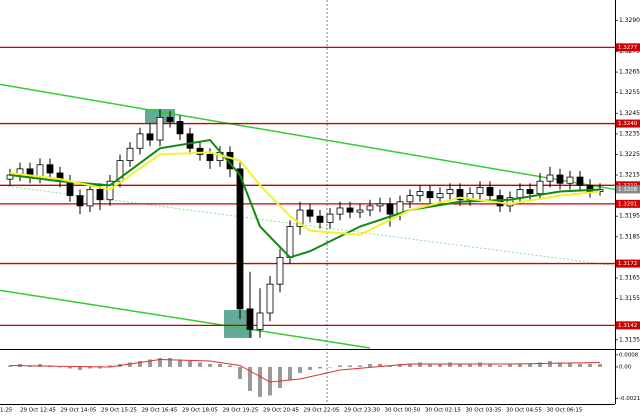  What do you see at coordinates (119, 411) in the screenshot?
I see `x-tick-label: 29 Oct 15:25` at bounding box center [119, 411].